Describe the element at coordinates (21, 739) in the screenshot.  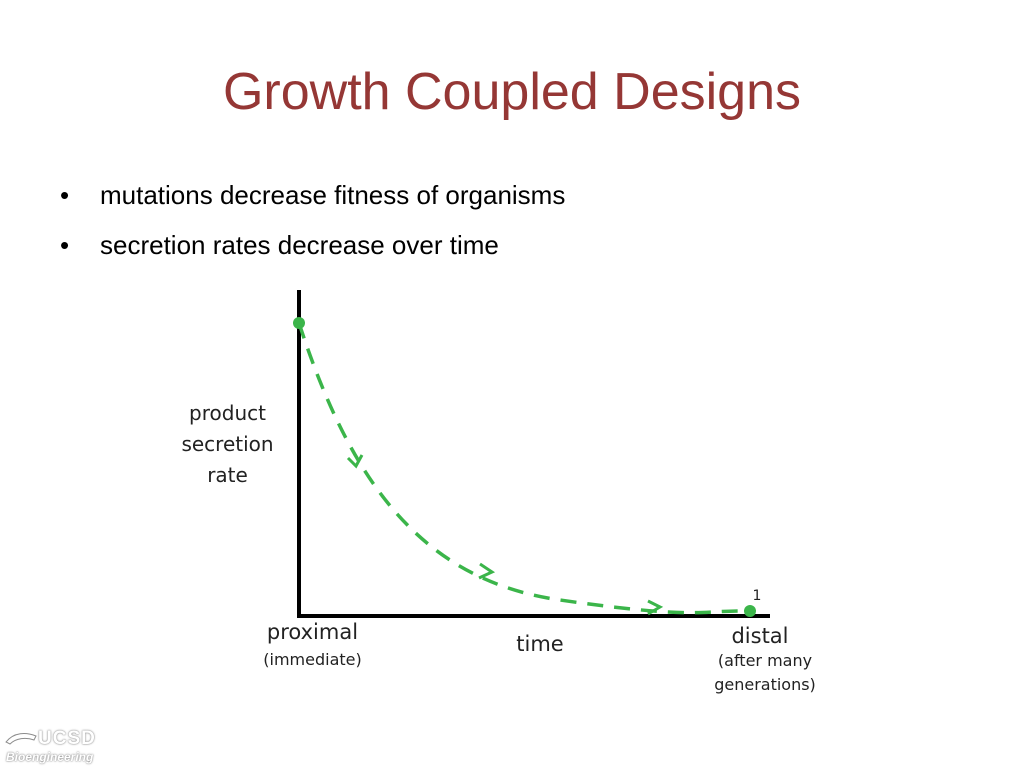
I see `trident-logo-icon` at that location.